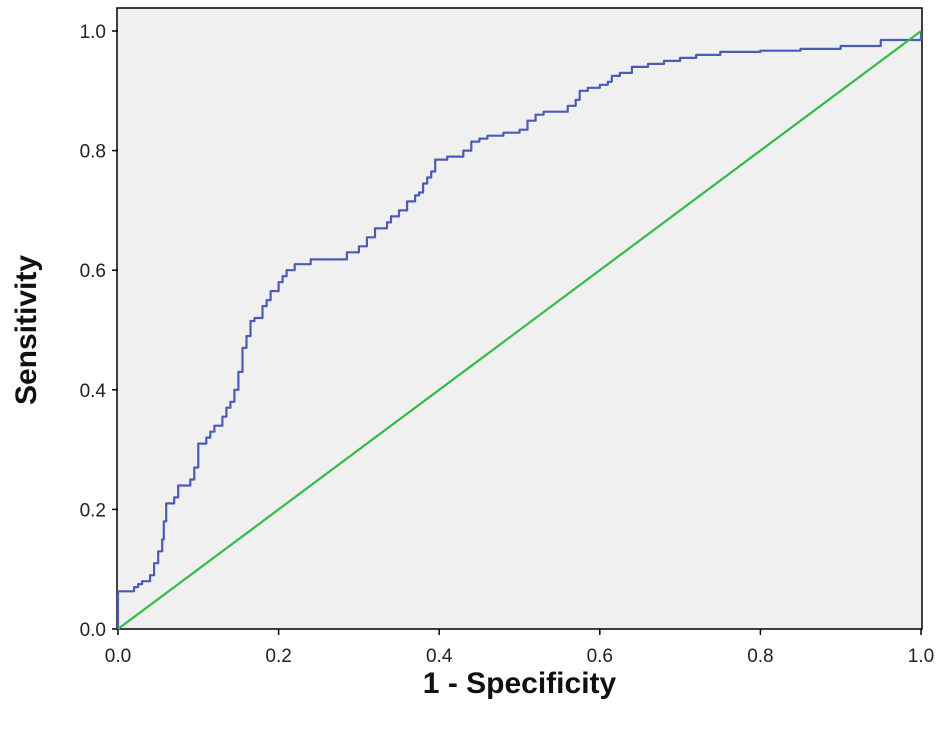 Image resolution: width=945 pixels, height=731 pixels. What do you see at coordinates (93, 32) in the screenshot?
I see `y-tick-label: 1.0` at bounding box center [93, 32].